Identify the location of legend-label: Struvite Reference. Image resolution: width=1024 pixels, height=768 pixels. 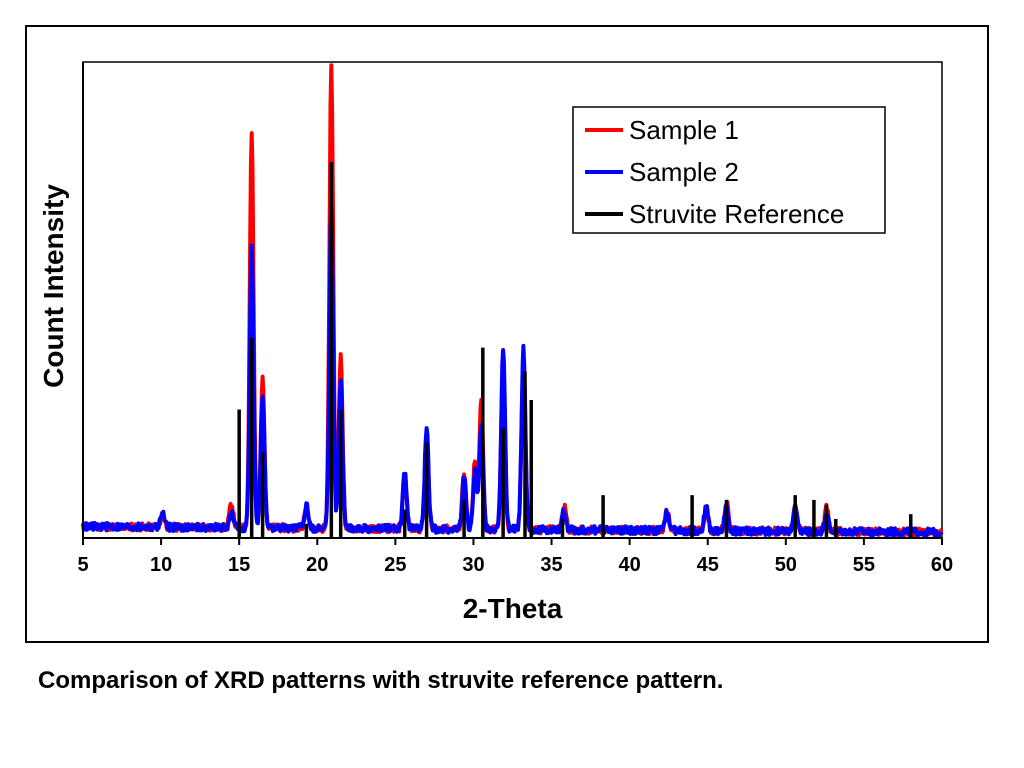
(736, 214).